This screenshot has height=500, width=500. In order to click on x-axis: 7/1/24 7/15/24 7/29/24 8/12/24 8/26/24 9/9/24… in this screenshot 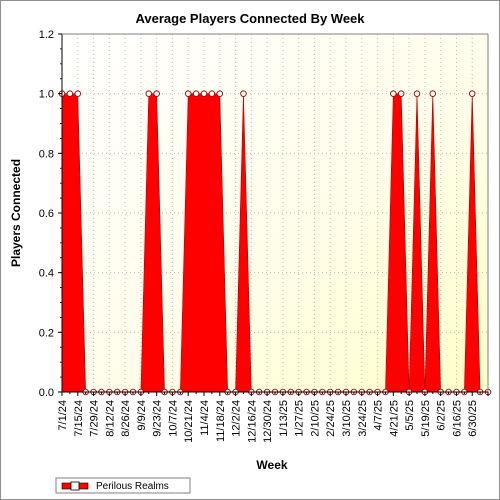, I will do `click(273, 417)`.